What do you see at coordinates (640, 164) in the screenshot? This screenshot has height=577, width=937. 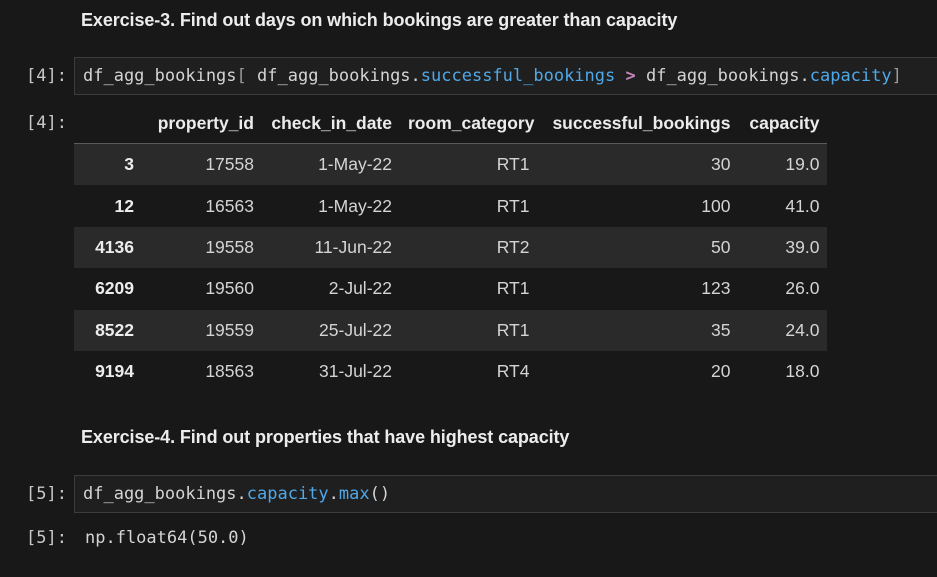 I see `cell-successful-bookings: 30` at bounding box center [640, 164].